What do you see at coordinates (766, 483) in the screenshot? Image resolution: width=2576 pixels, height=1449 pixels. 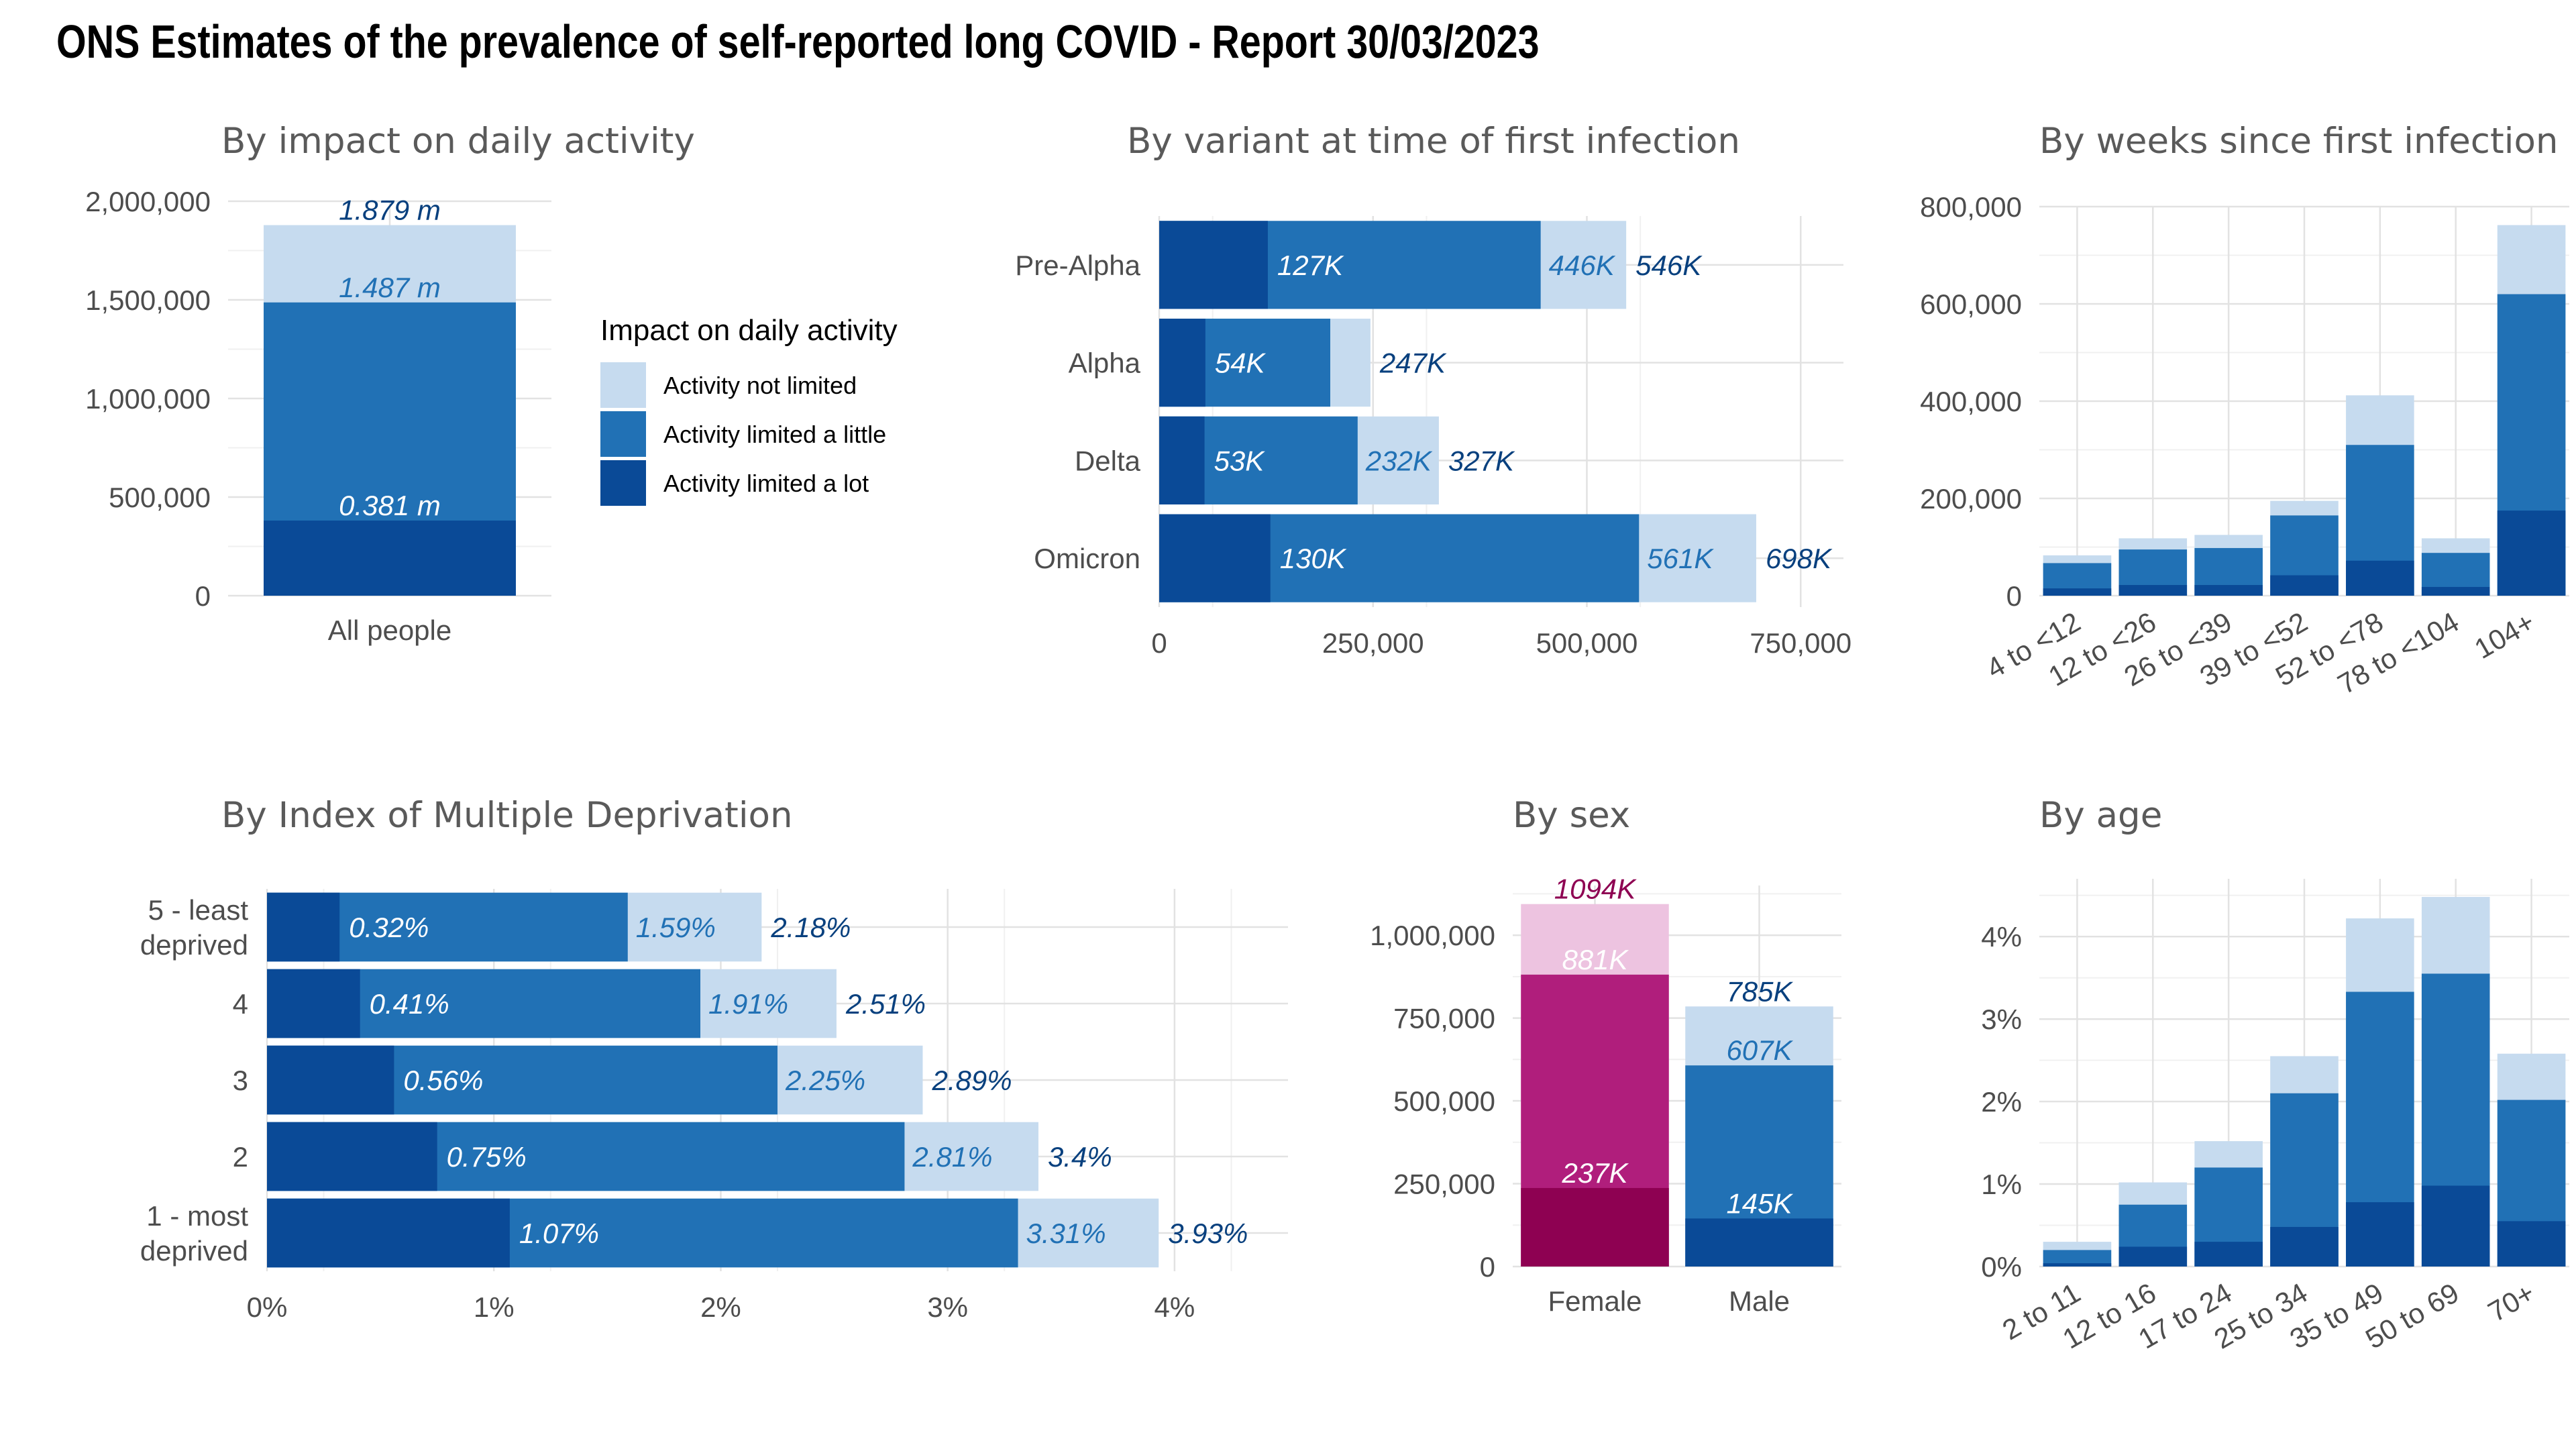 I see `legend-label: Activity limited a lot` at bounding box center [766, 483].